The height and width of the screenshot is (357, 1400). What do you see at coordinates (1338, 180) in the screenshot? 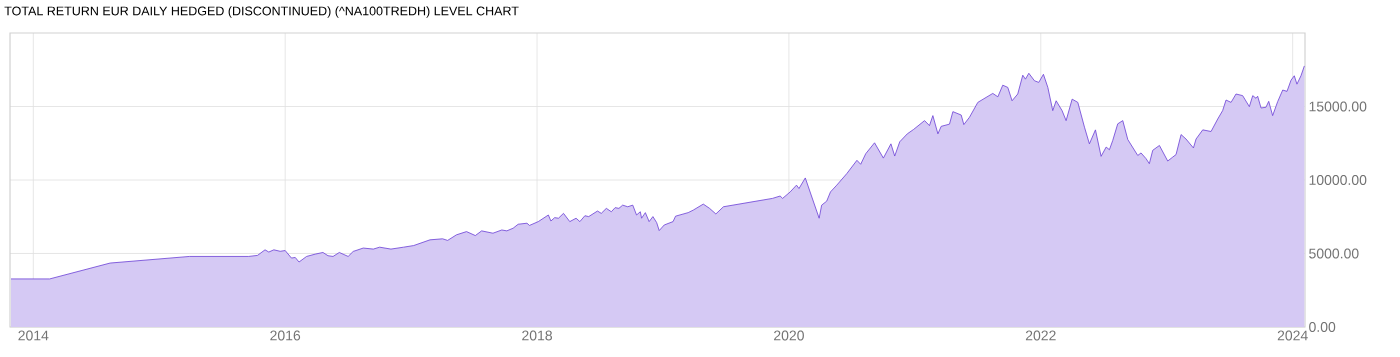
I see `y-tick-label: 10000.00` at bounding box center [1338, 180].